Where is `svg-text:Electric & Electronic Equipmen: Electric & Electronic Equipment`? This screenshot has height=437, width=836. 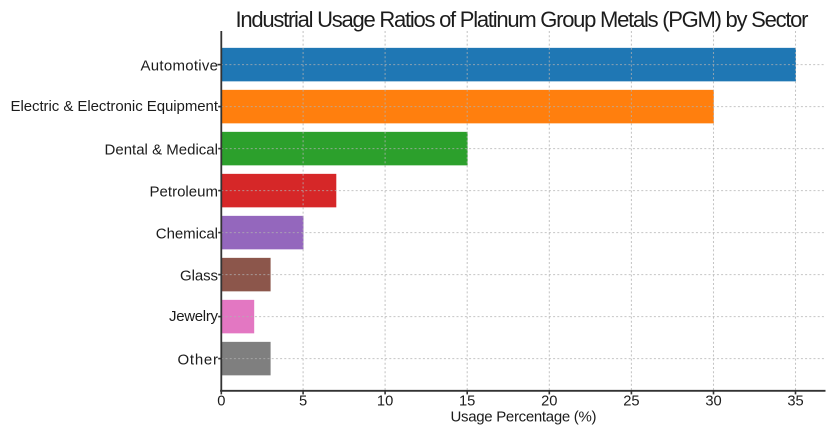
svg-text:Electric & Electronic Equipmen: Electric & Electronic Equipment is located at coordinates (115, 106).